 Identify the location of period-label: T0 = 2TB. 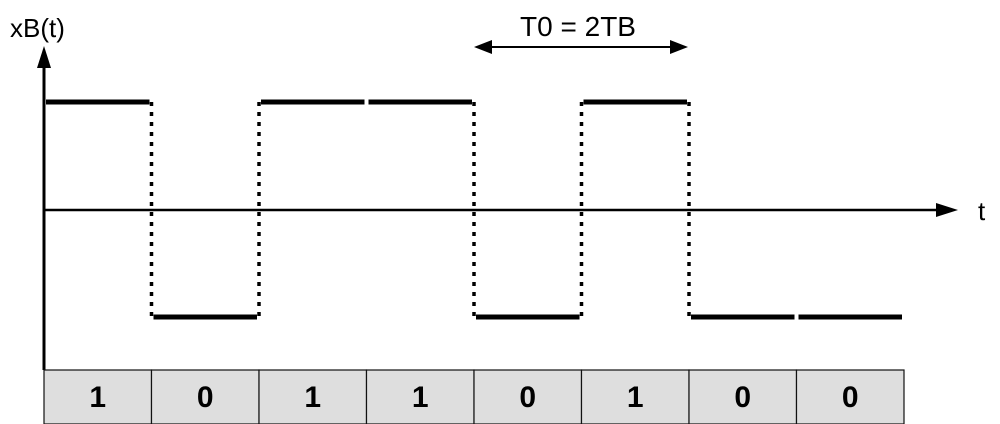
(578, 26).